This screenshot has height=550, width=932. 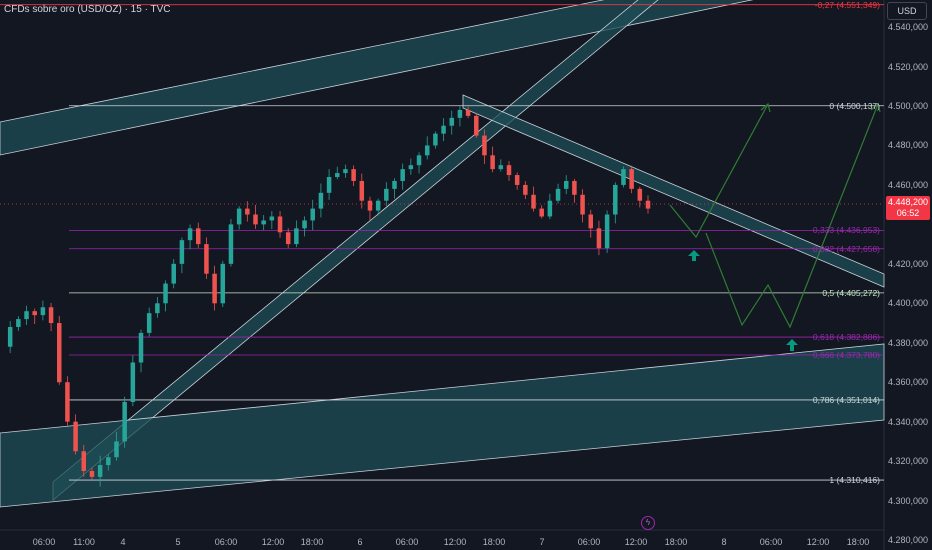 What do you see at coordinates (846, 355) in the screenshot?
I see `fib-level-label: 0,666 (4.373,780)` at bounding box center [846, 355].